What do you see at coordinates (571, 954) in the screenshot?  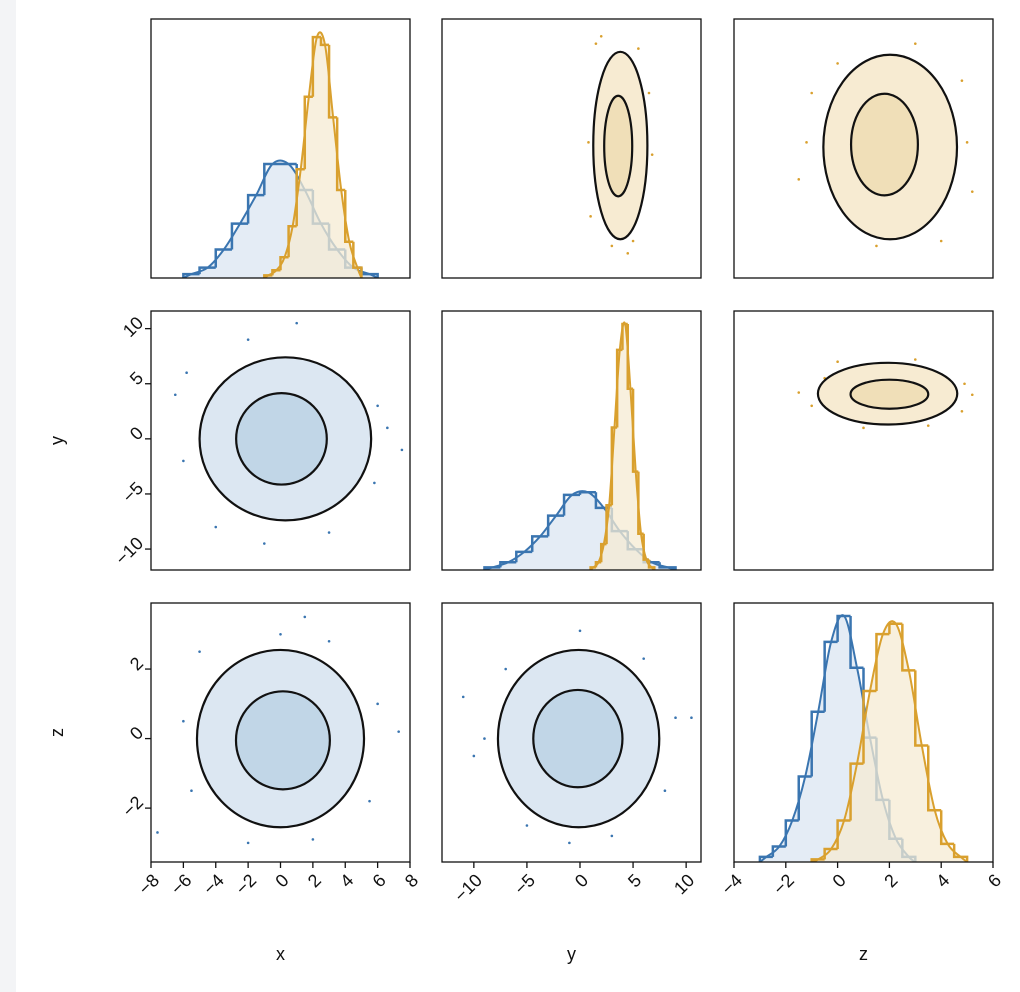 I see `x-axis-label: y` at bounding box center [571, 954].